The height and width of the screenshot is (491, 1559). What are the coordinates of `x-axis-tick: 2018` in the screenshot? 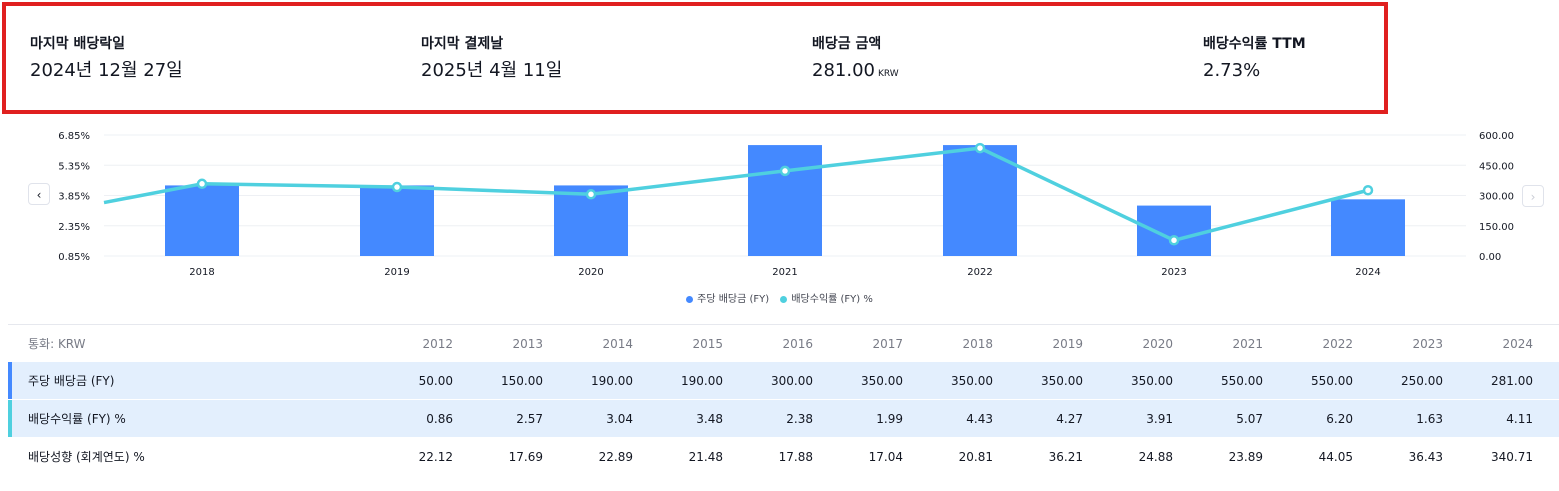 It's located at (201, 272).